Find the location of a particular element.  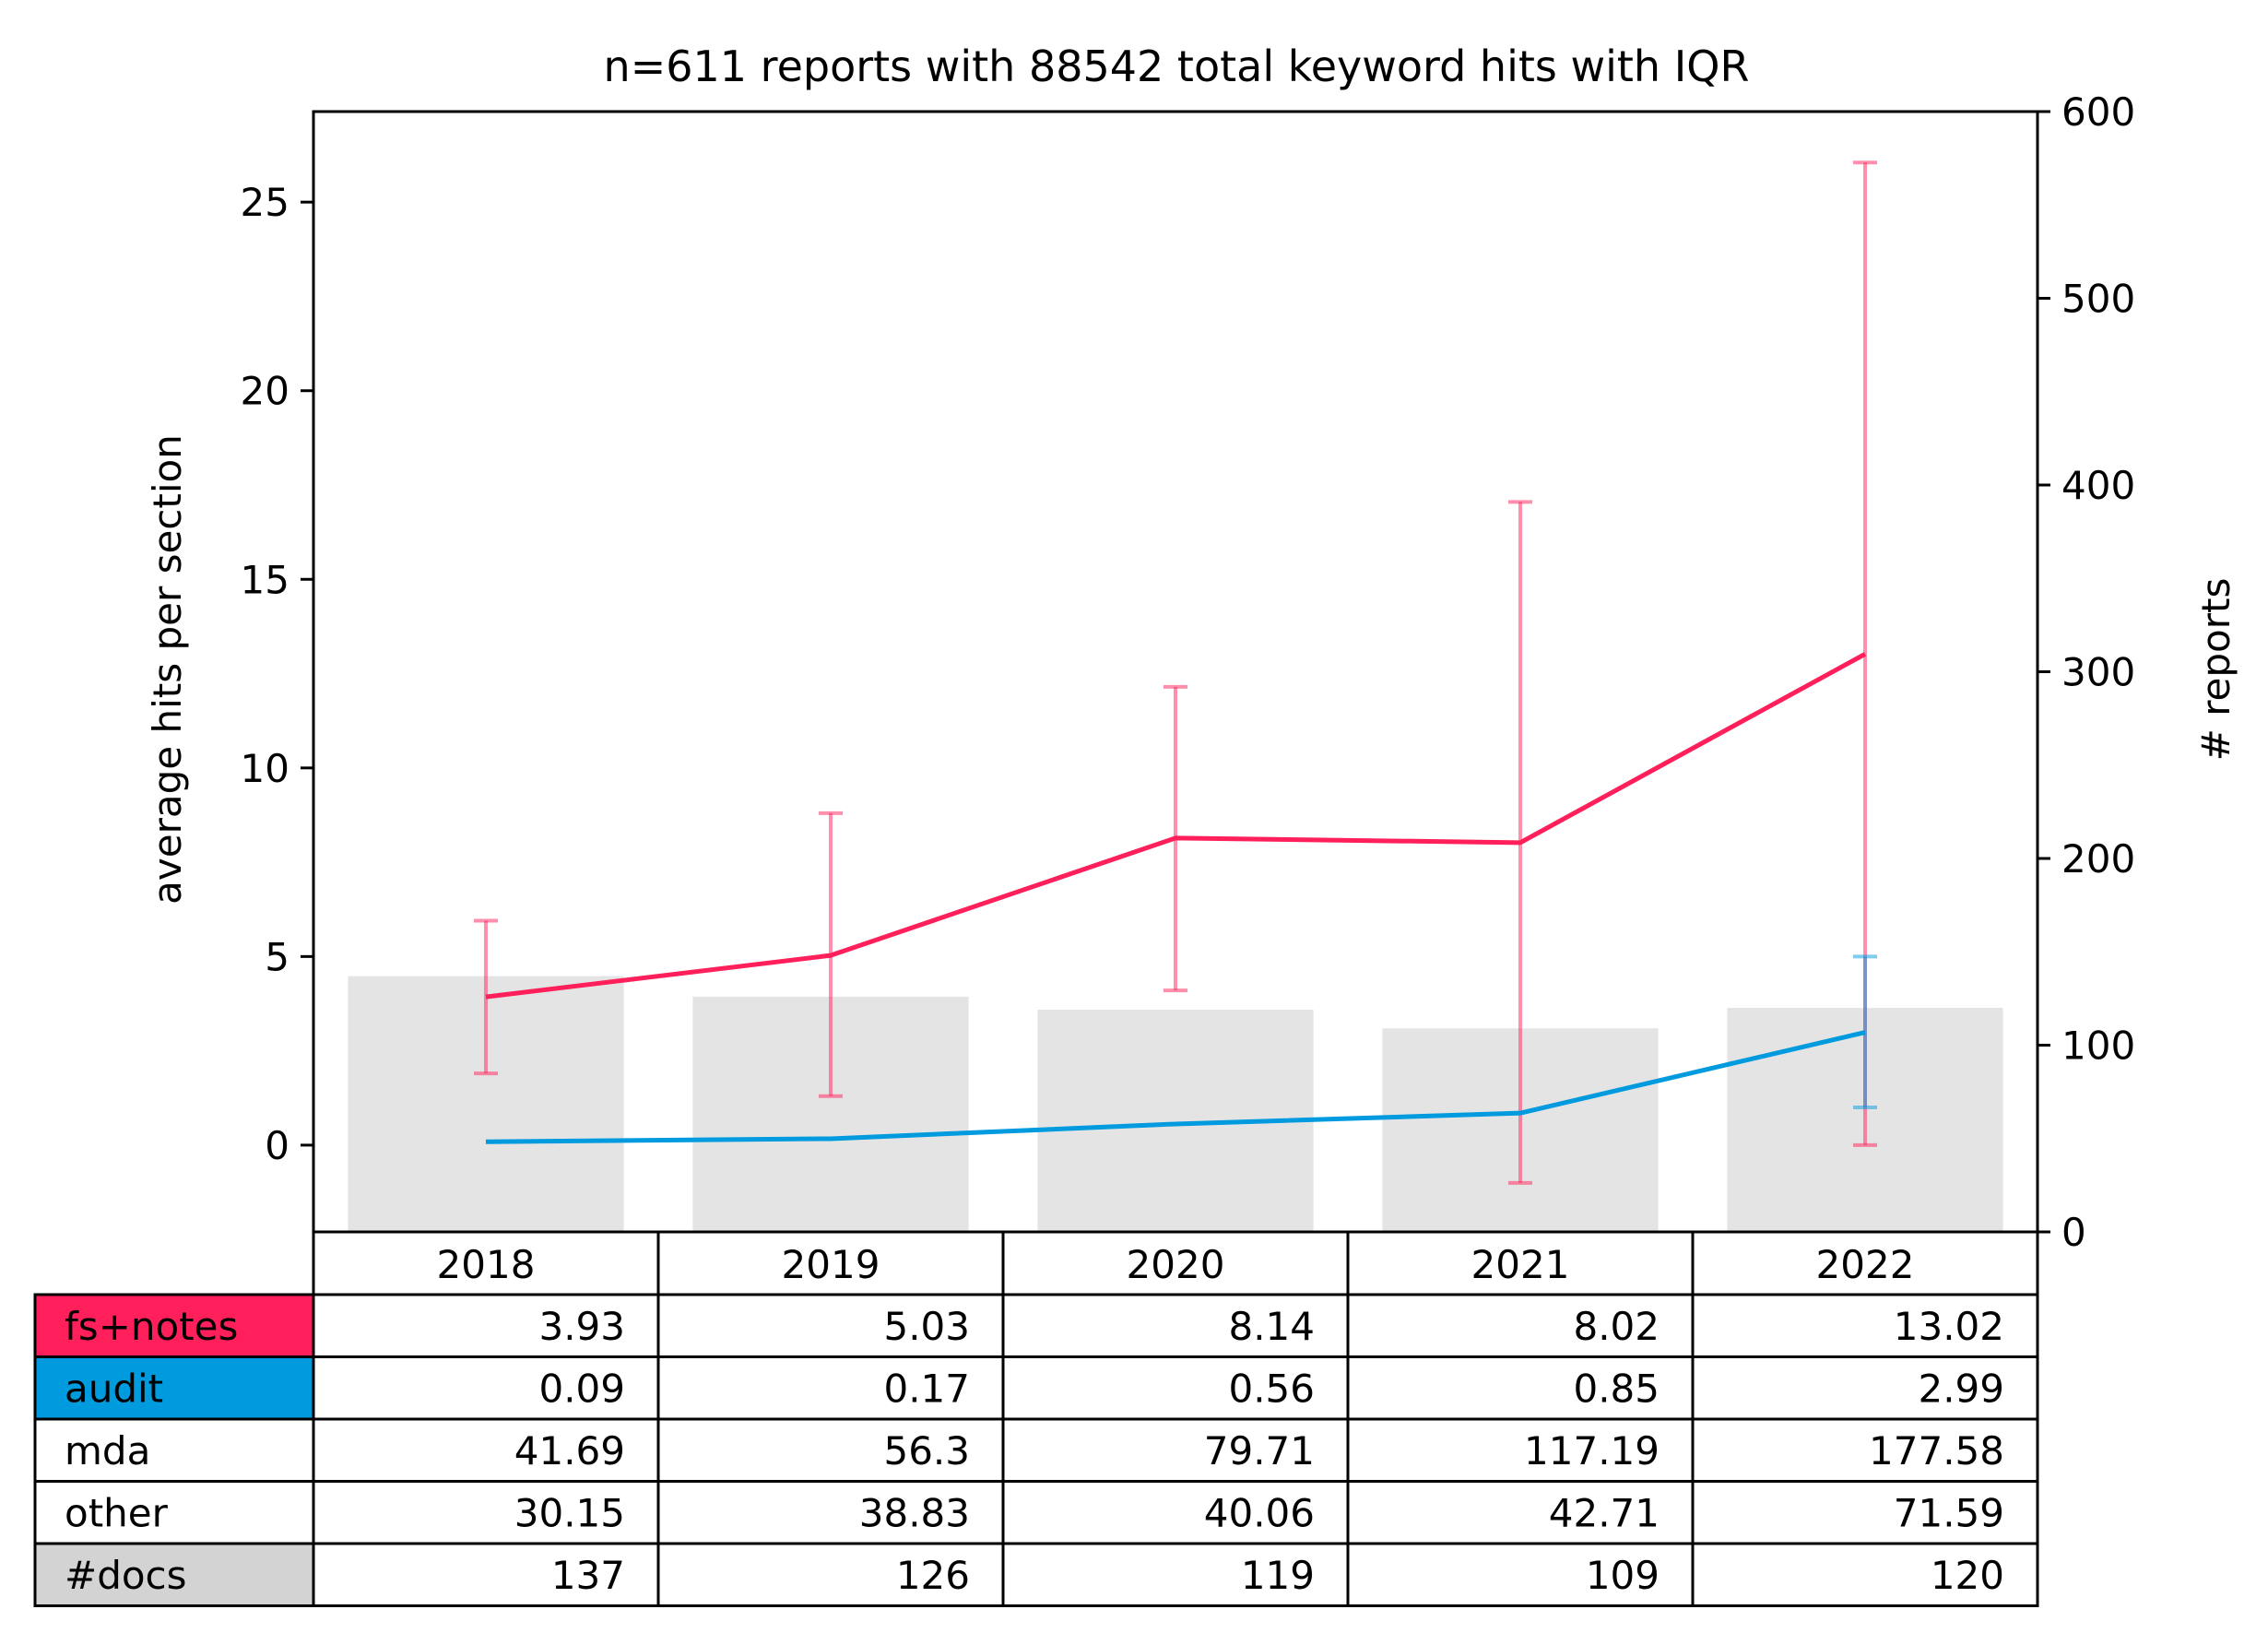

table-cell-#docs-2018 is located at coordinates (486, 1575).